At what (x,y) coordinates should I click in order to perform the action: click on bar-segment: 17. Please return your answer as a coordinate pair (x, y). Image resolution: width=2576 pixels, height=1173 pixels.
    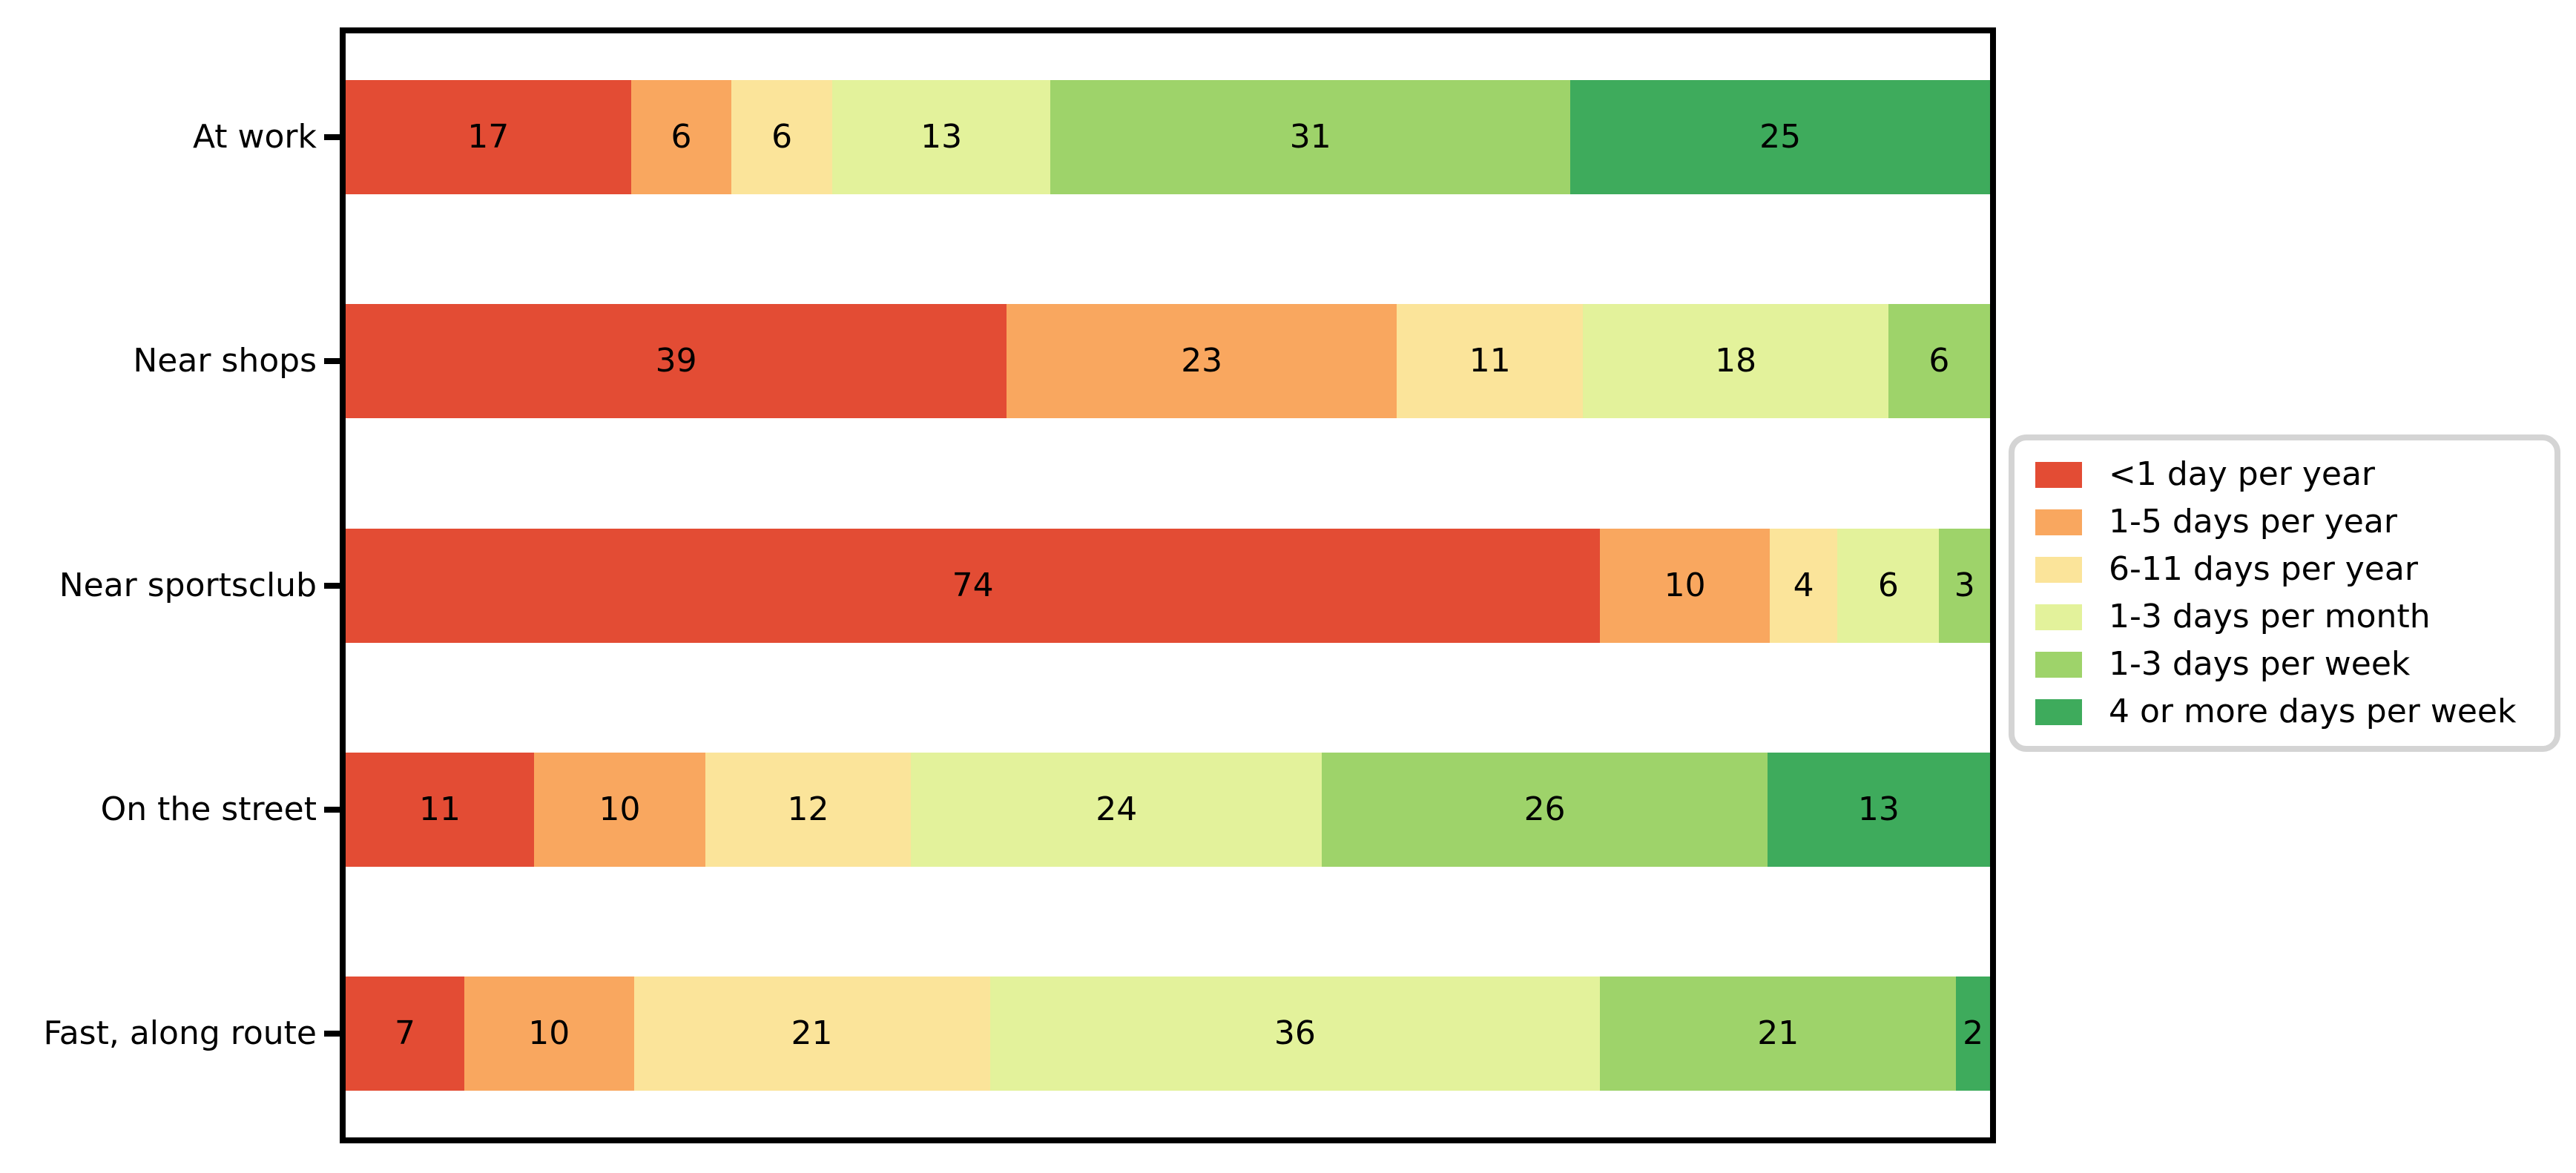
    Looking at the image, I should click on (489, 136).